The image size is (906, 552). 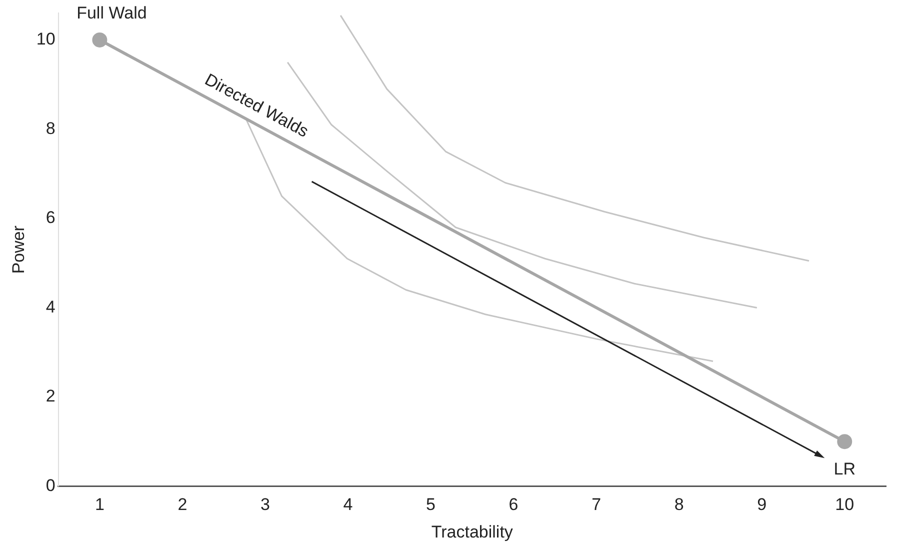 I want to click on y-tick-label: 8, so click(x=51, y=128).